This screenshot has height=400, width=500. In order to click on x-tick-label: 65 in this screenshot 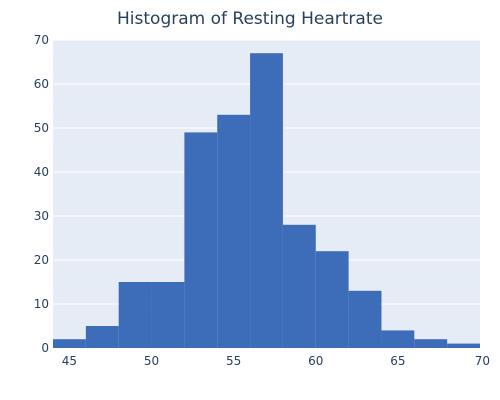, I will do `click(397, 361)`.